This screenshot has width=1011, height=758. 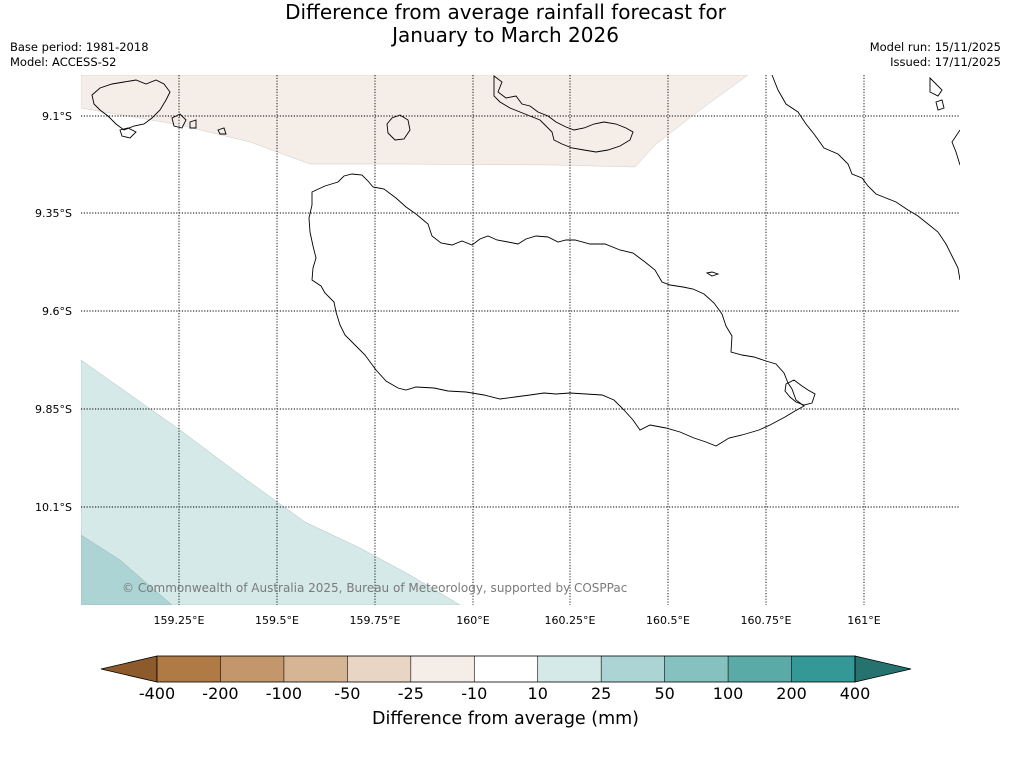 What do you see at coordinates (220, 693) in the screenshot?
I see `colorbar-tick-label: -200` at bounding box center [220, 693].